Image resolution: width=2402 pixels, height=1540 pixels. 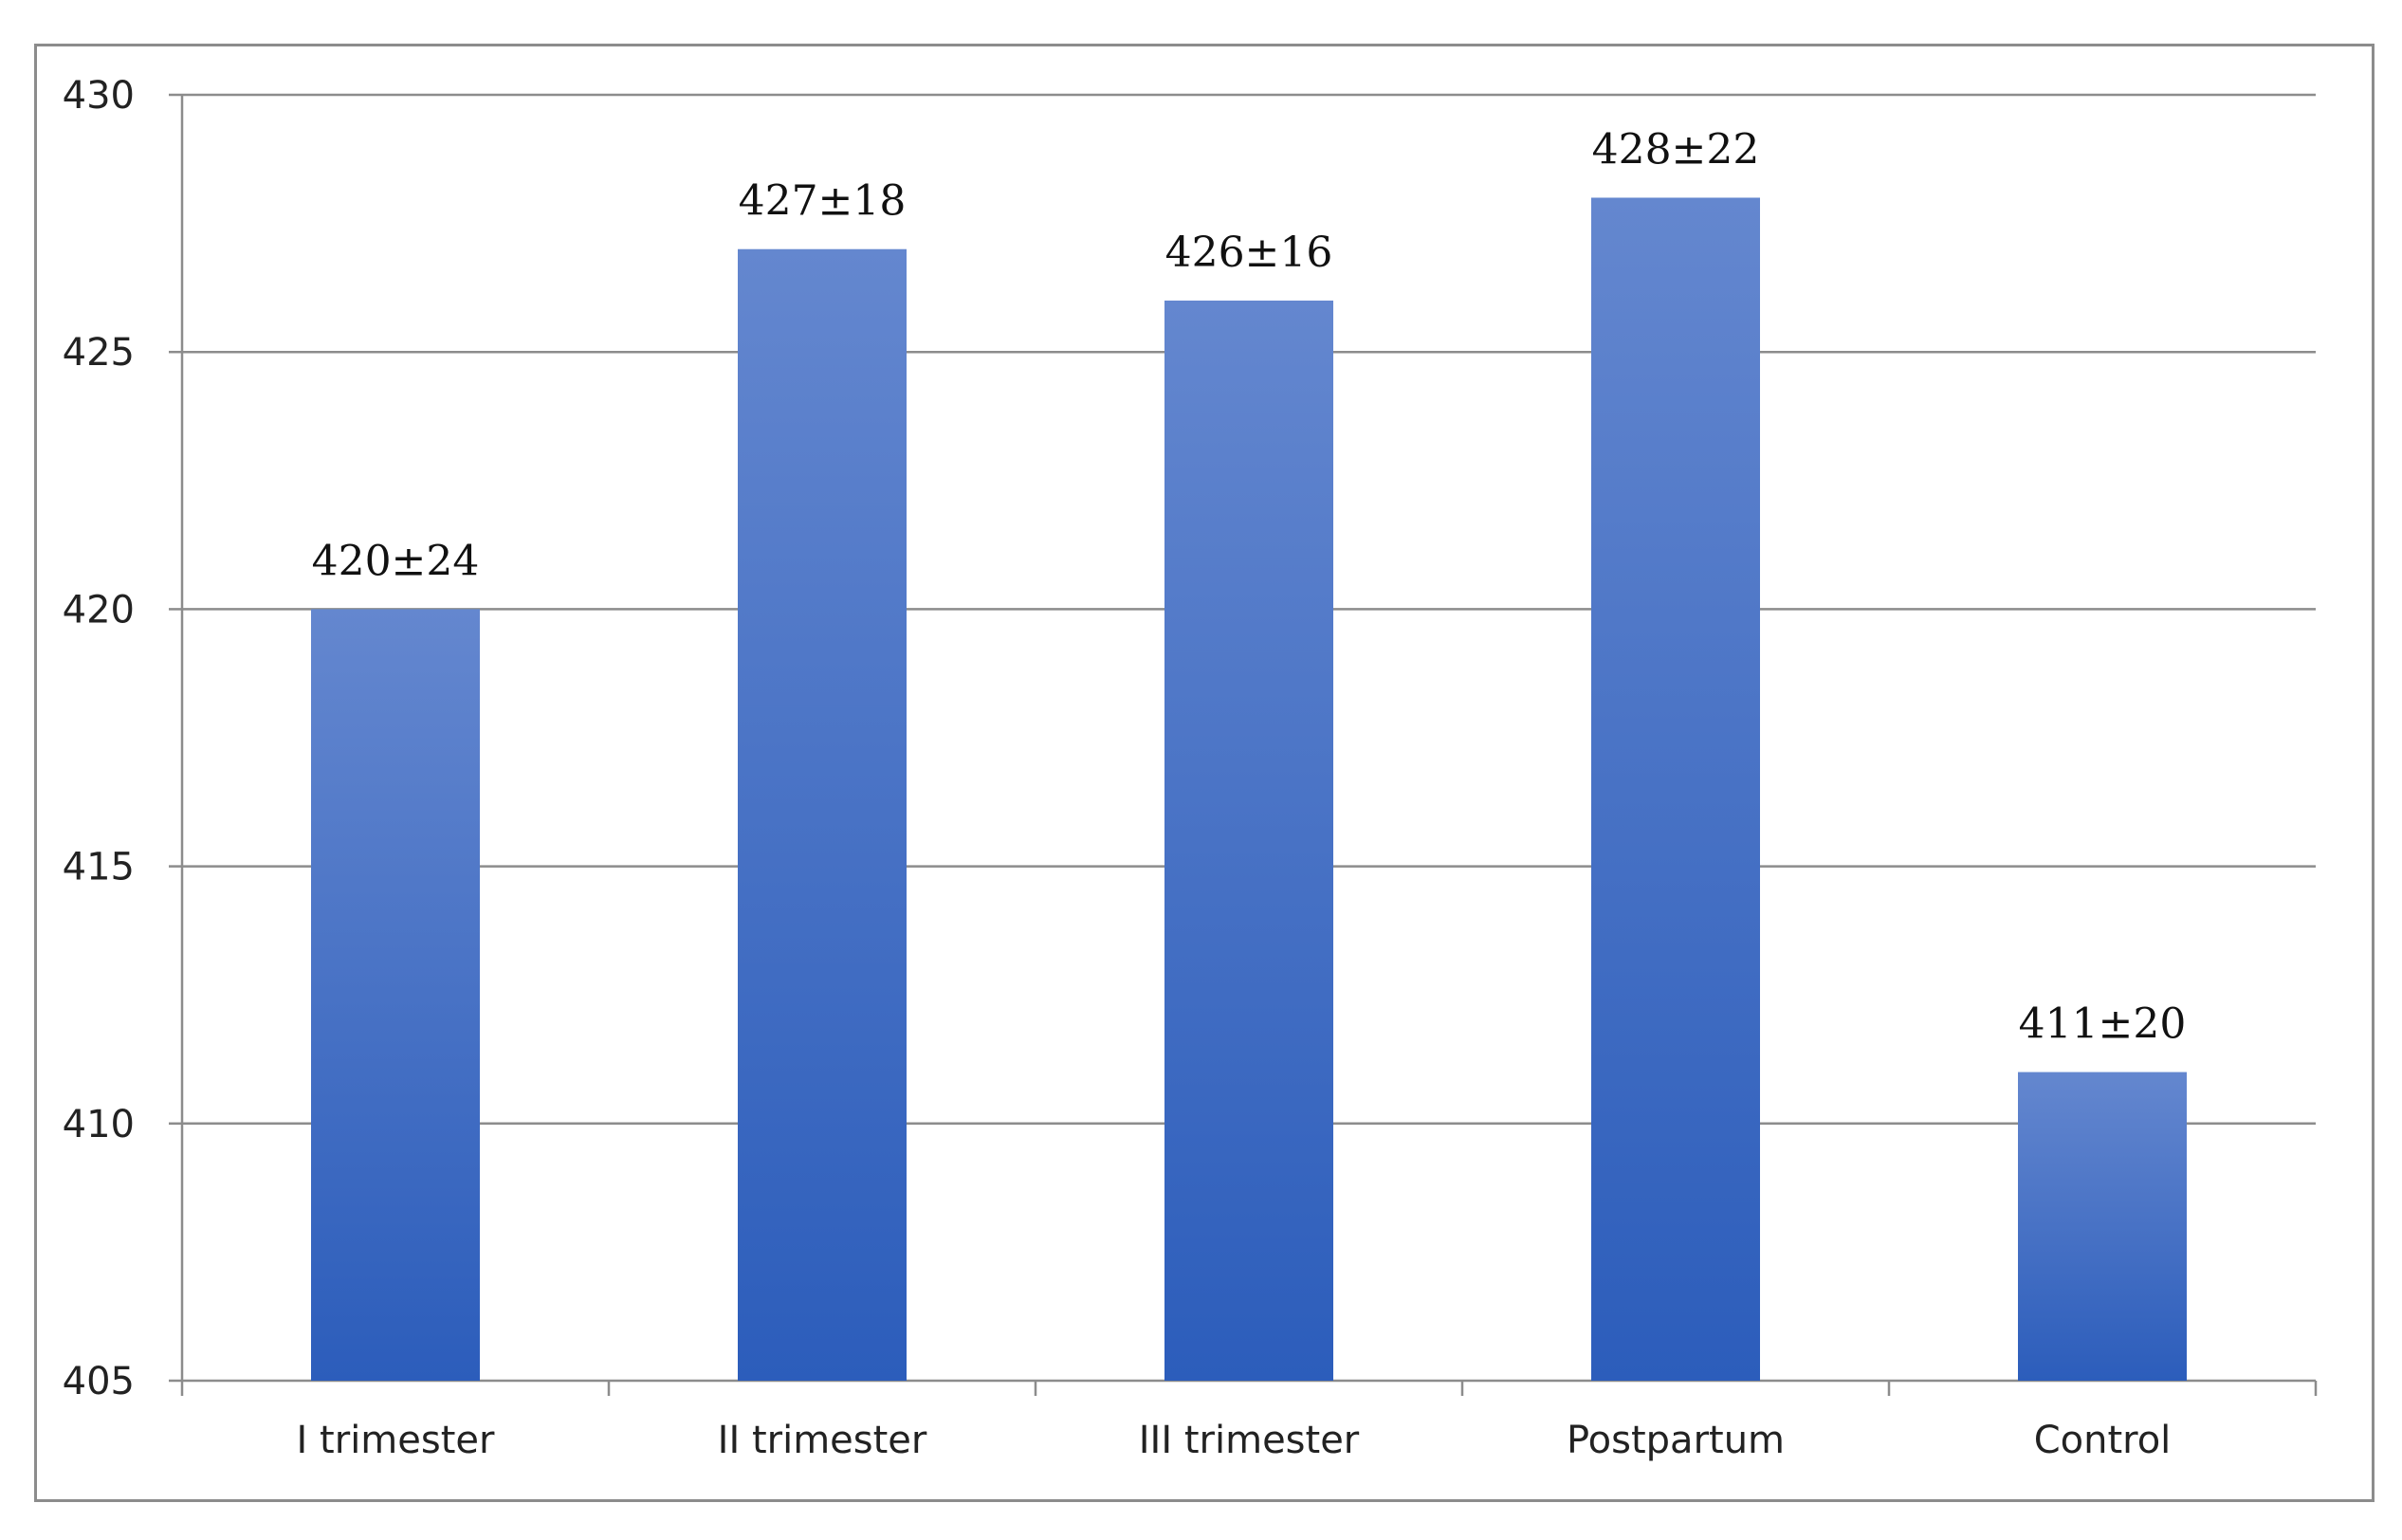 What do you see at coordinates (99, 1381) in the screenshot?
I see `y-tick-label: 405` at bounding box center [99, 1381].